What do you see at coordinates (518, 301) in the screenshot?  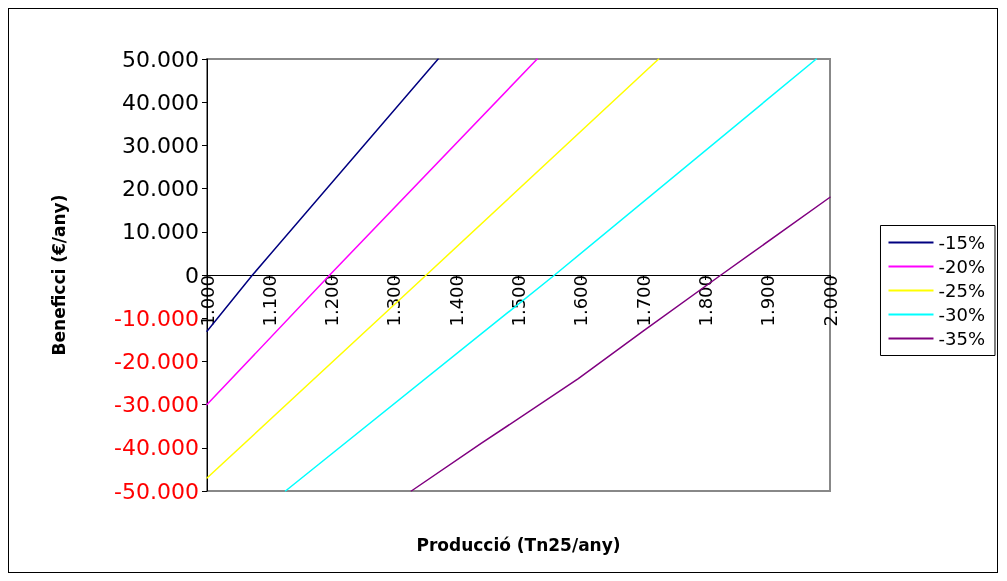 I see `x-tick-label: 1.500` at bounding box center [518, 301].